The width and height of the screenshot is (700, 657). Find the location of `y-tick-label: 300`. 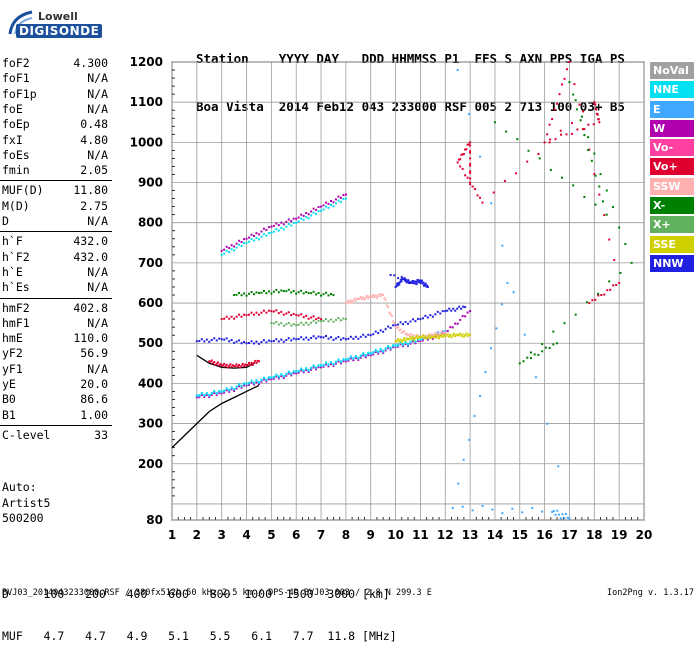

y-tick-label: 300 is located at coordinates (150, 424).